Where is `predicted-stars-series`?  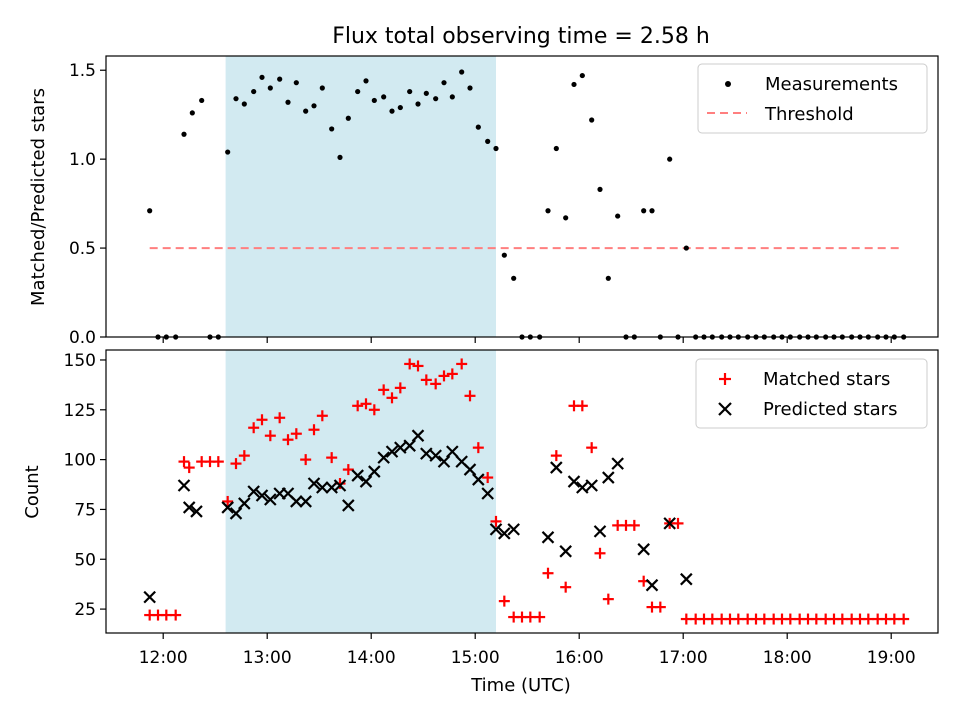
predicted-stars-series is located at coordinates (418, 516).